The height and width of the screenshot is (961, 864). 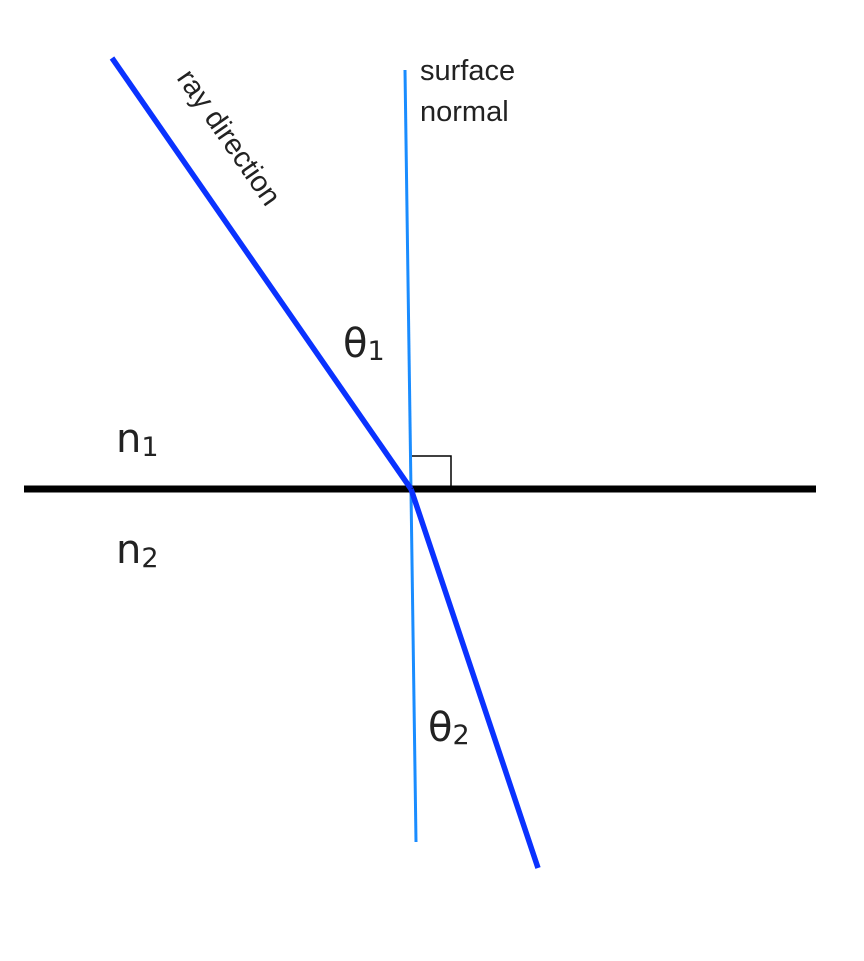 I want to click on theta1-symbol: θ, so click(x=355, y=344).